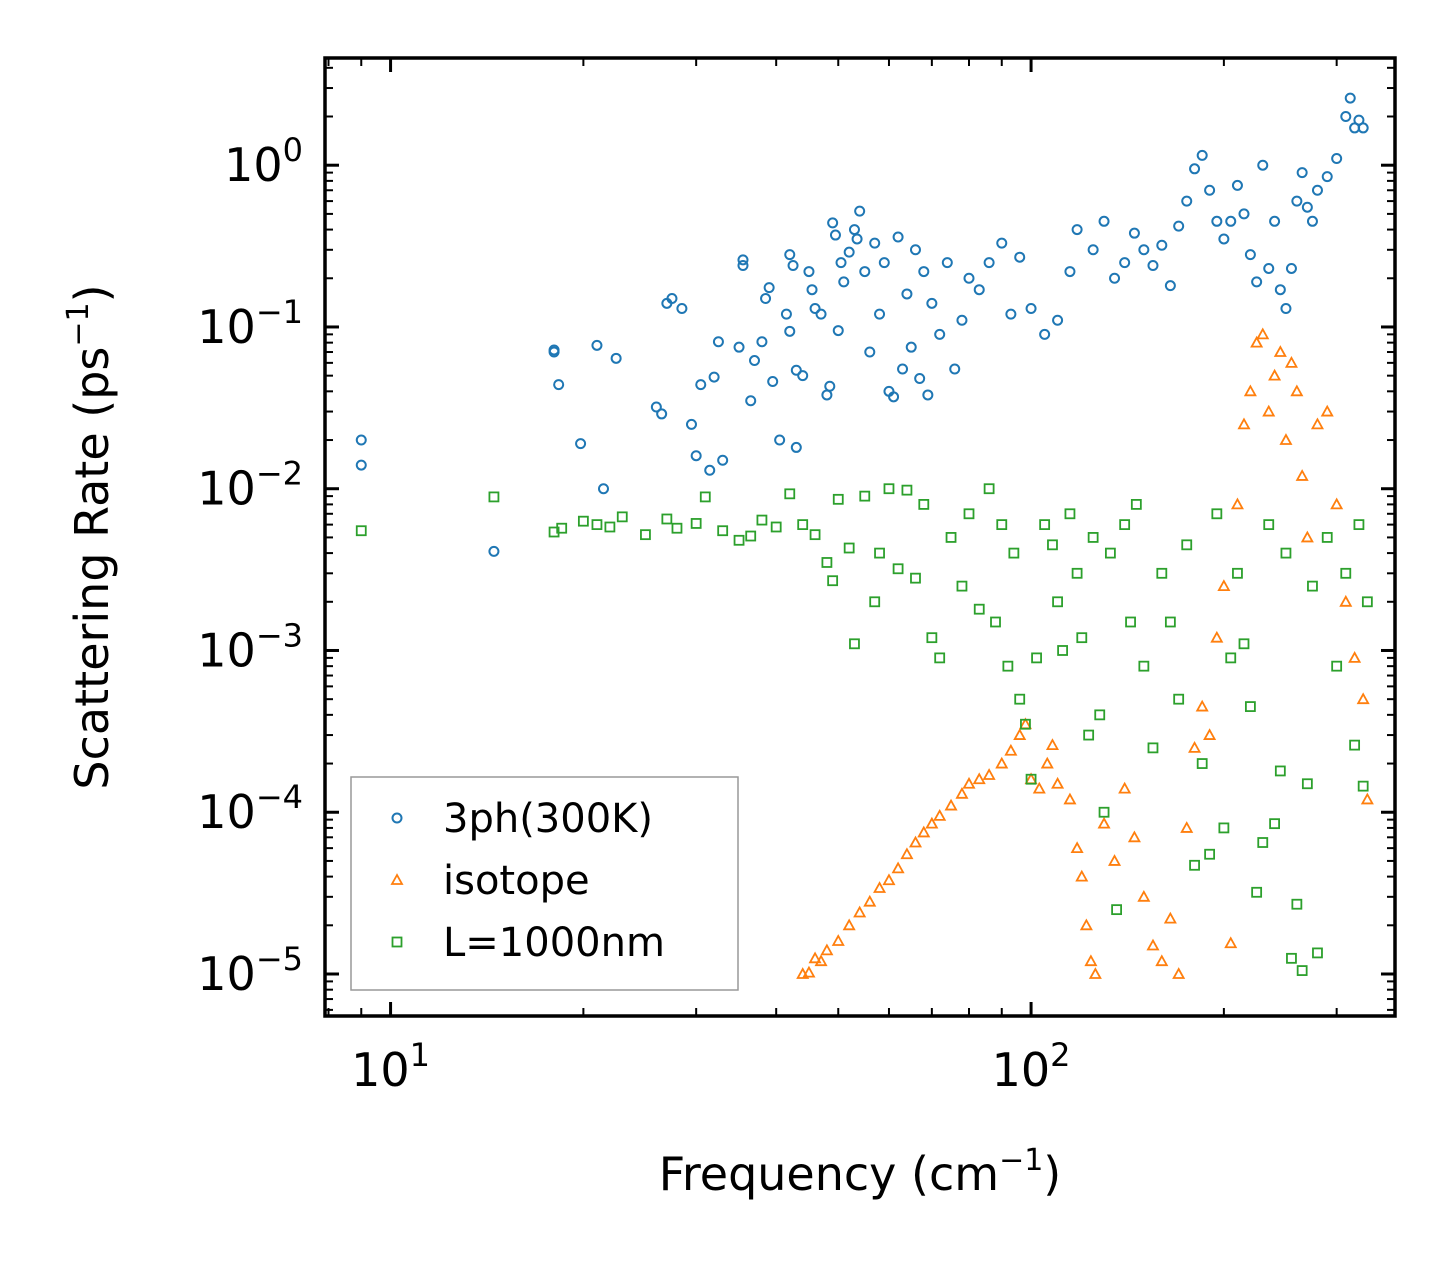 The width and height of the screenshot is (1455, 1265). Describe the element at coordinates (516, 881) in the screenshot. I see `legend-label: isotope` at that location.